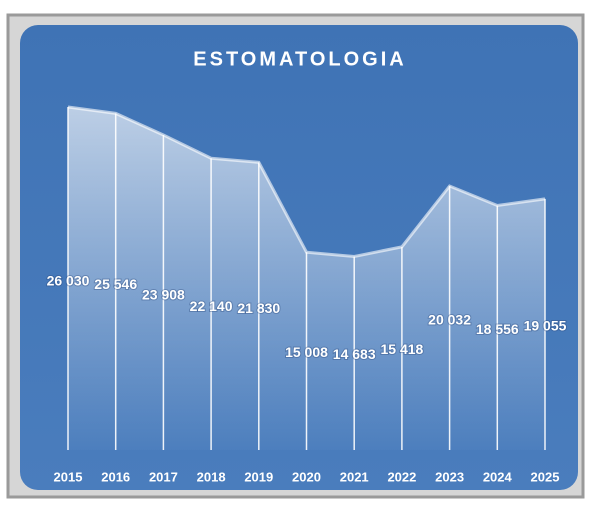 This screenshot has height=508, width=590. I want to click on x-tick-label: 2025, so click(545, 476).